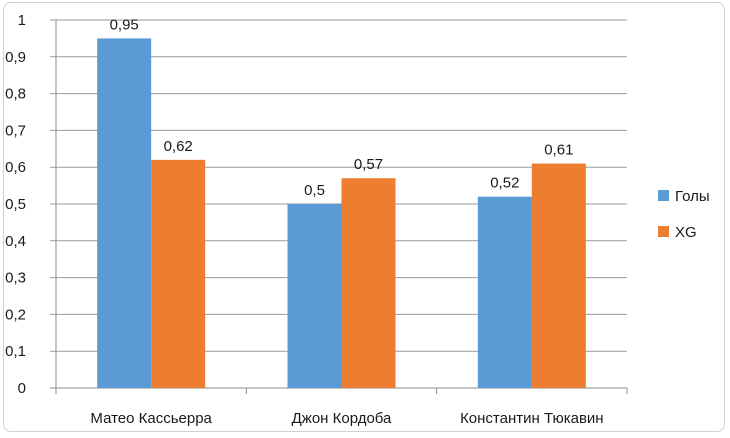 This screenshot has width=730, height=438. Describe the element at coordinates (178, 146) in the screenshot. I see `data-label: 0,62` at that location.